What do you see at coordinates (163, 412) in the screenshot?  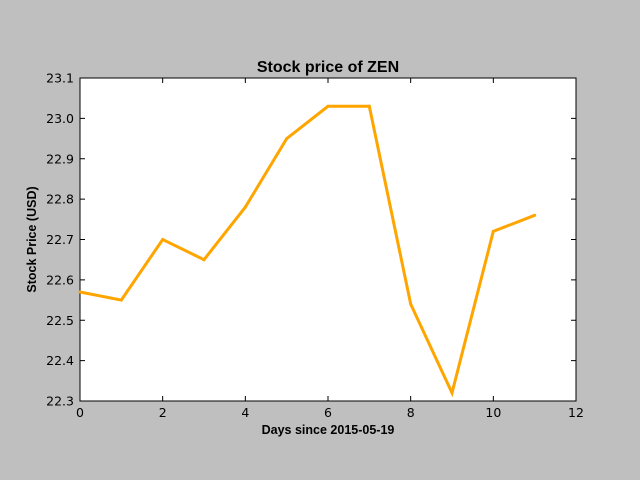 I see `x-tick-label: 2` at bounding box center [163, 412].